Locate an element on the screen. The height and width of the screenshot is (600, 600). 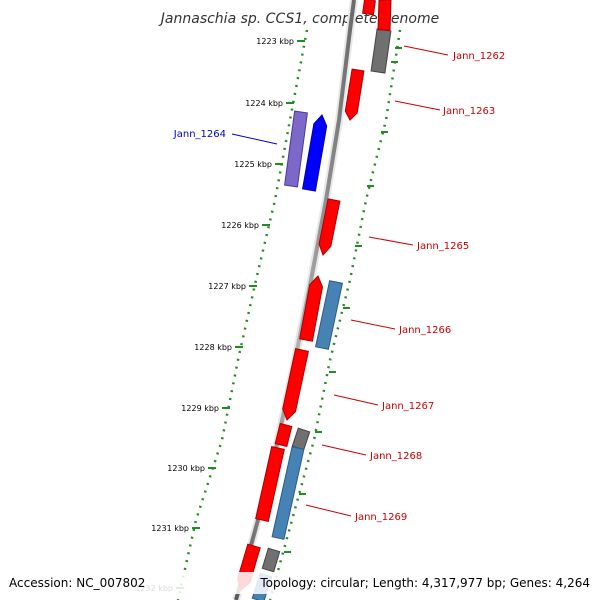
scale-tick-label: 1223 kbp is located at coordinates (275, 41).